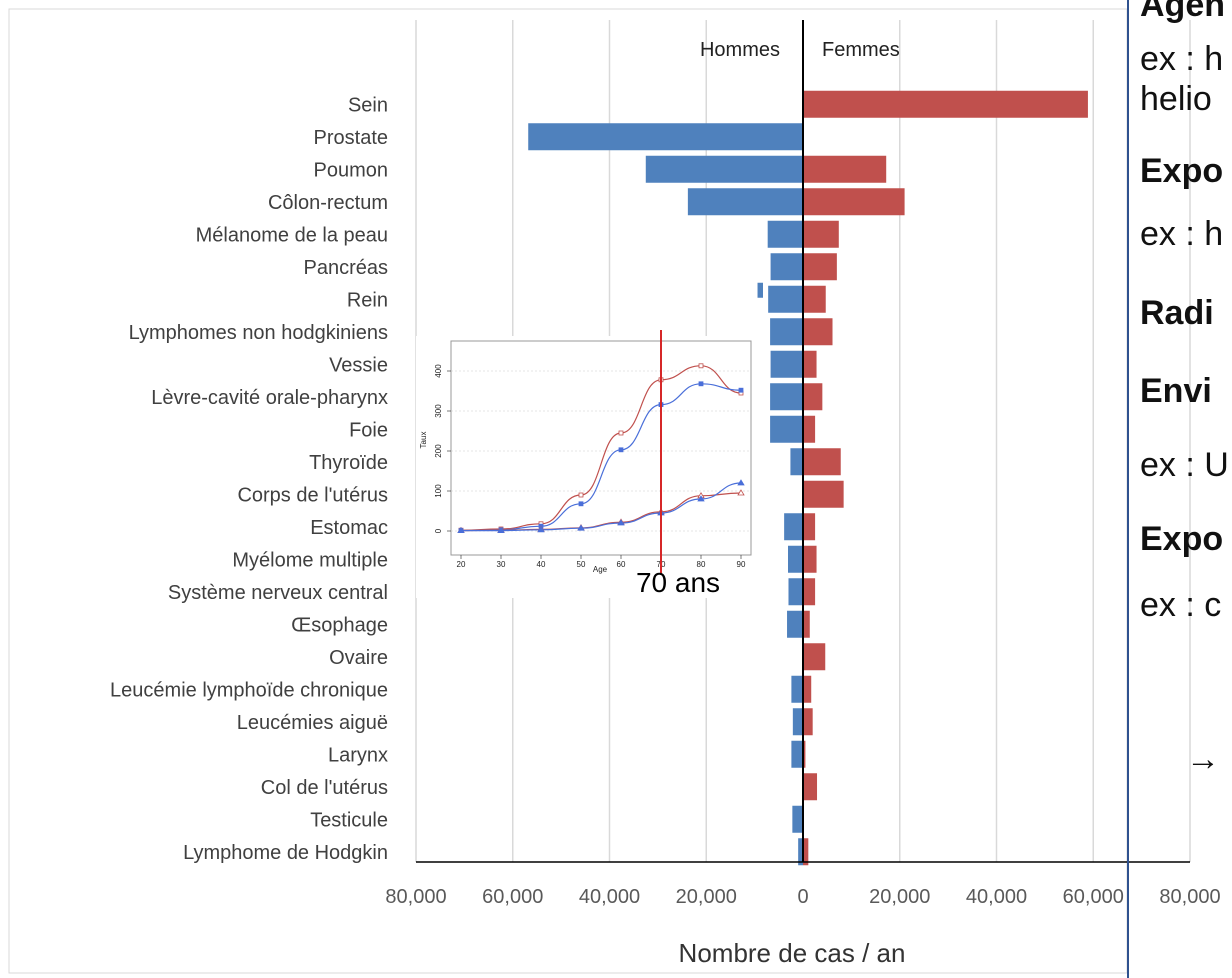  I want to click on right-panel-line: ex : U, so click(1184, 465).